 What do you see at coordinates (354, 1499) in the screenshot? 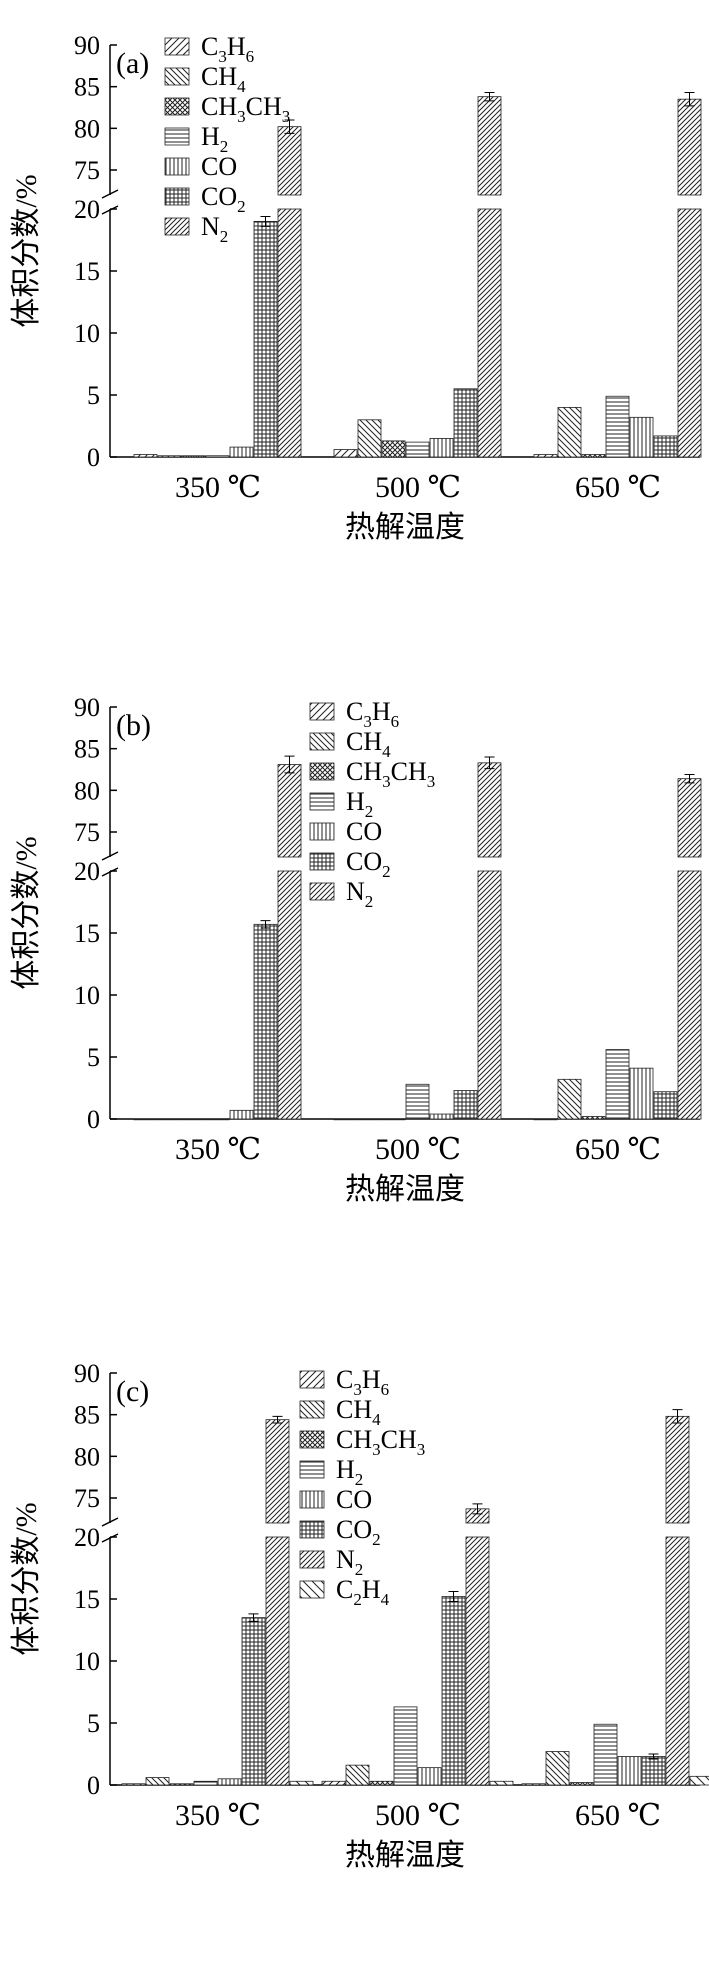
I see `legend-text: CO` at bounding box center [354, 1499].